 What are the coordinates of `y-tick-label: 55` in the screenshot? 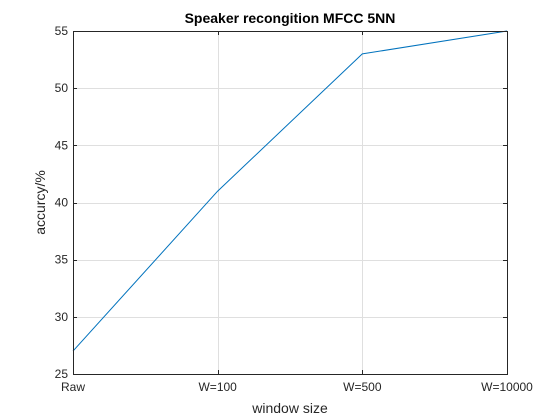 It's located at (62, 31).